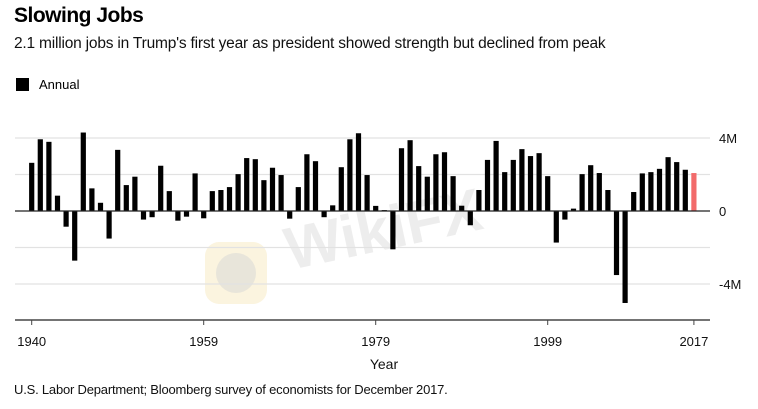 The image size is (758, 409). Describe the element at coordinates (730, 211) in the screenshot. I see `y-tick-labels: 4M 0 -4M` at that location.